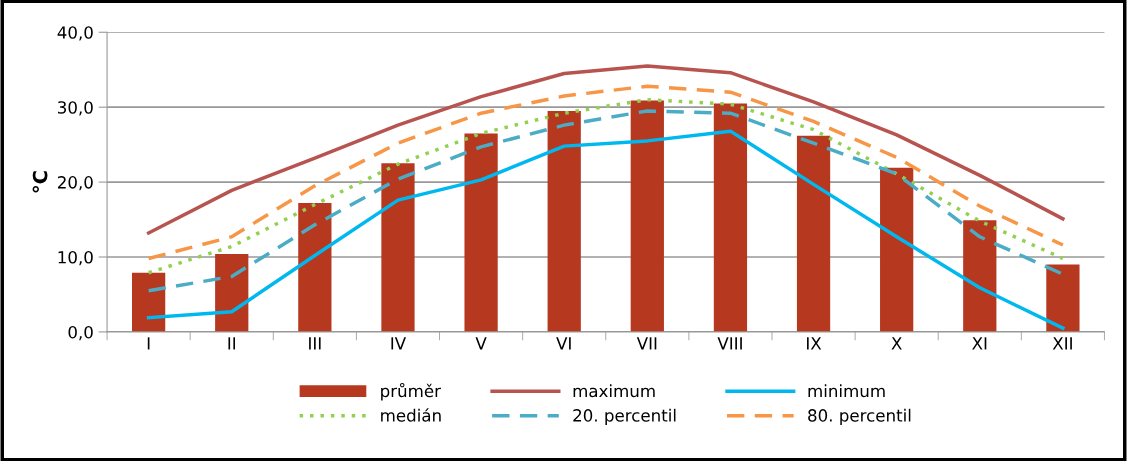 Image resolution: width=1127 pixels, height=461 pixels. What do you see at coordinates (232, 343) in the screenshot?
I see `x-tick-label: II` at bounding box center [232, 343].